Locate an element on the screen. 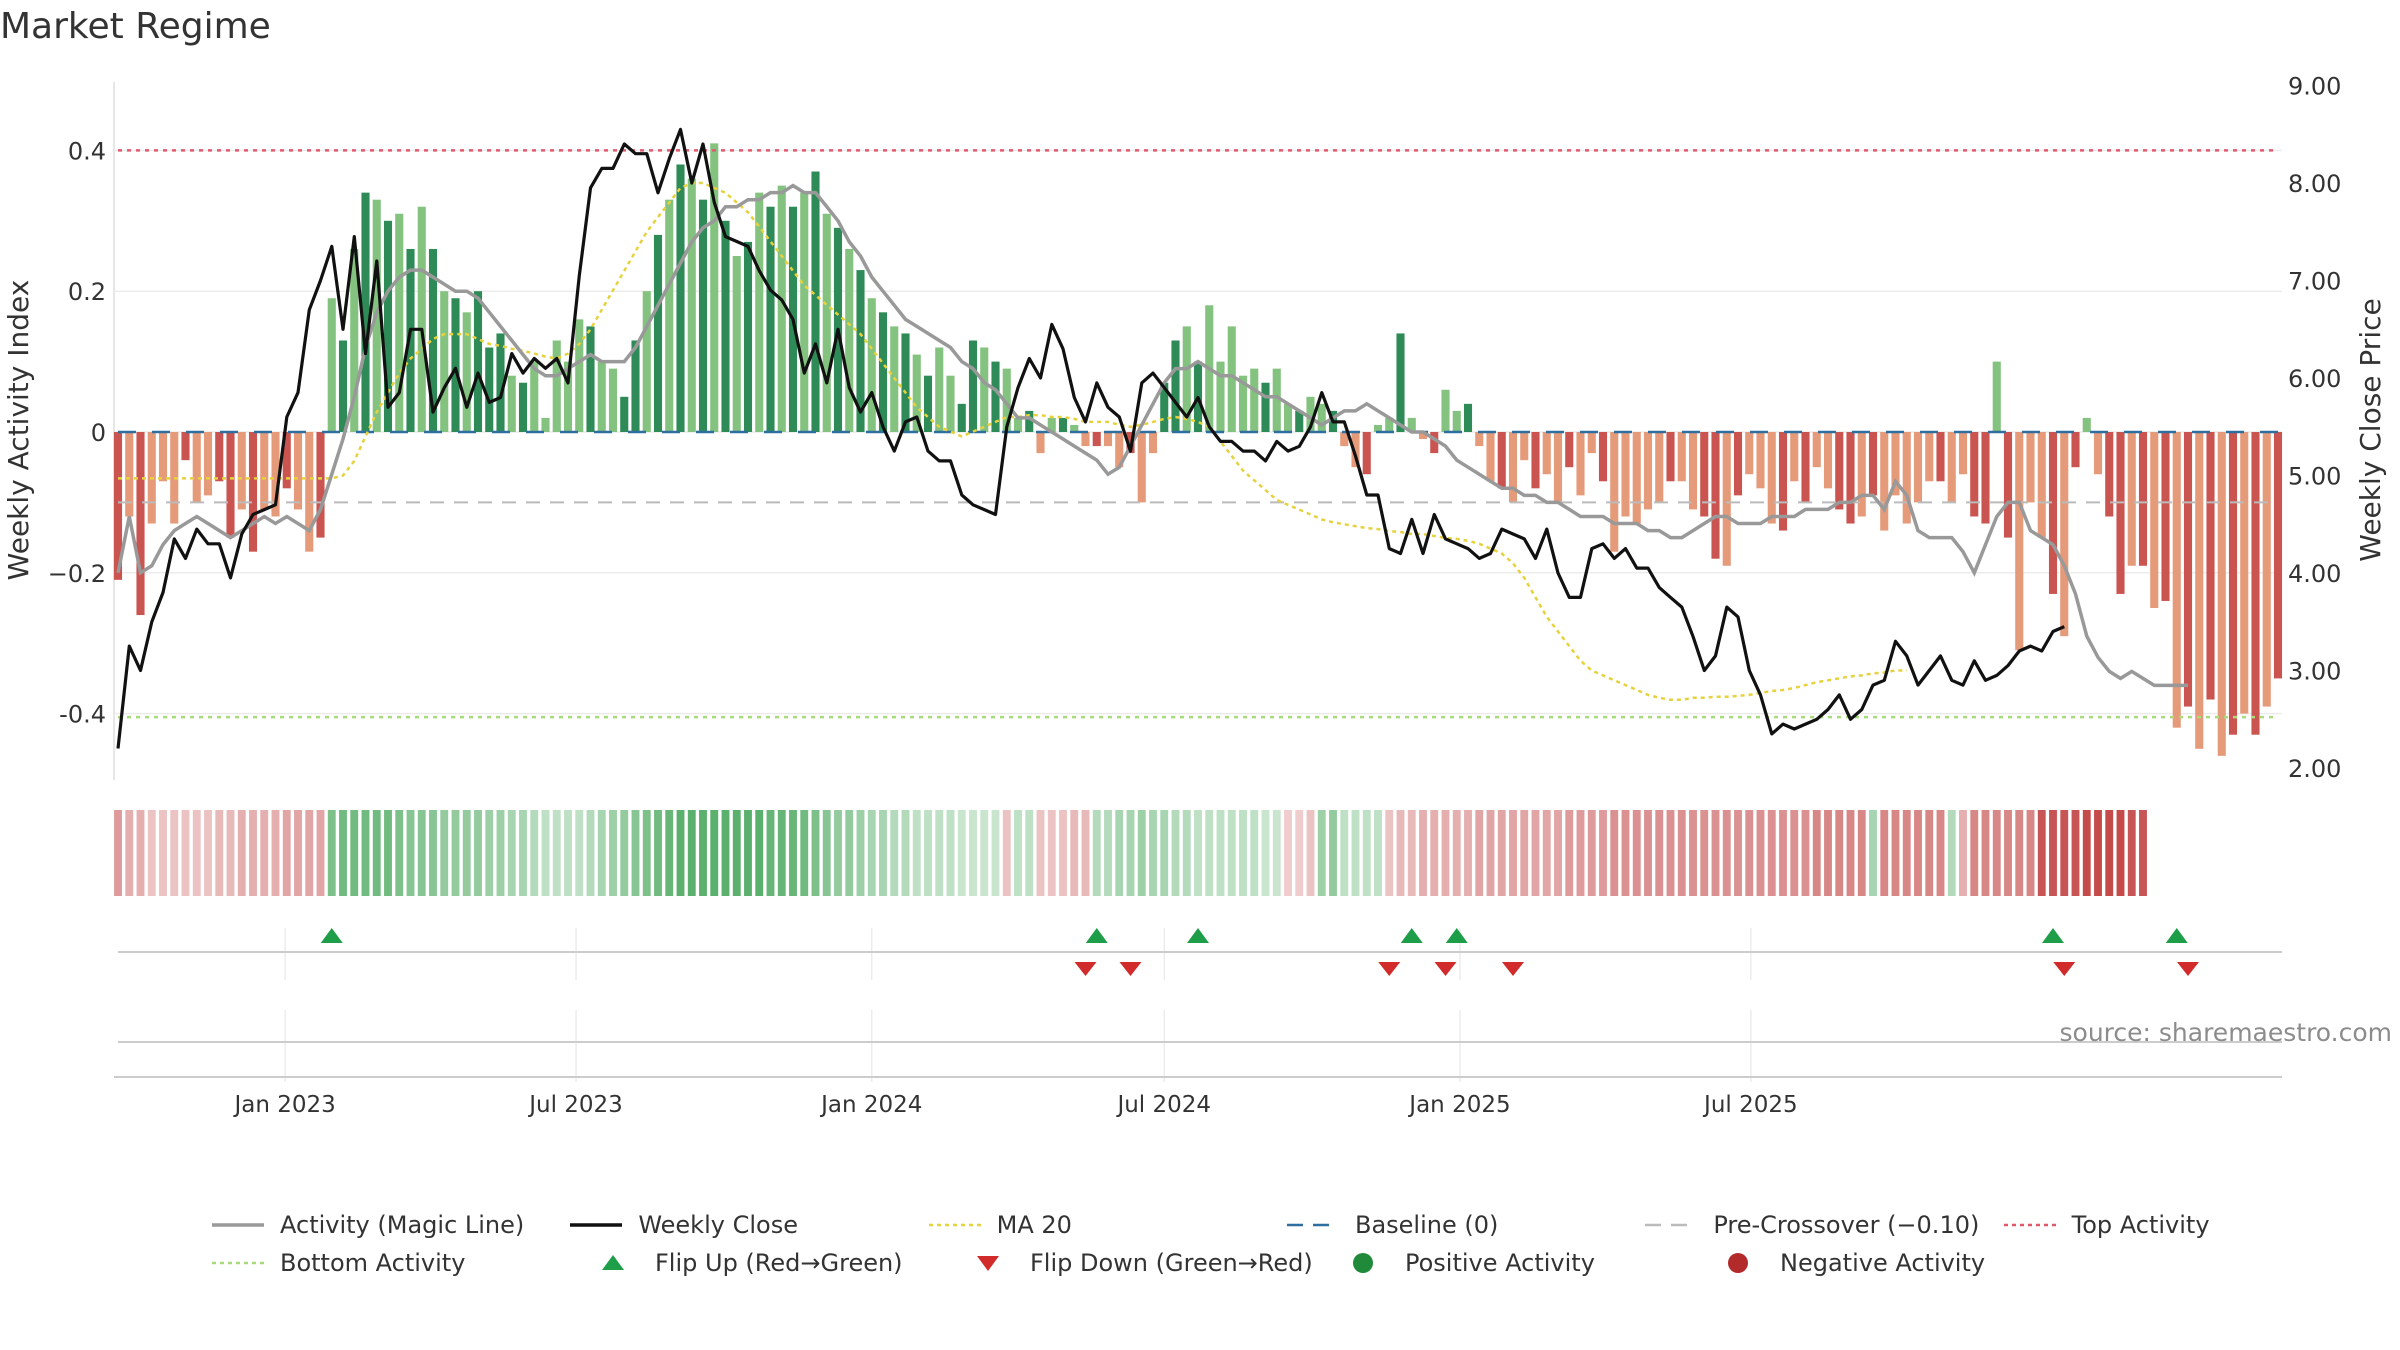 This screenshot has height=1350, width=2400. x-tick-label: Jul 2023 is located at coordinates (575, 1105).